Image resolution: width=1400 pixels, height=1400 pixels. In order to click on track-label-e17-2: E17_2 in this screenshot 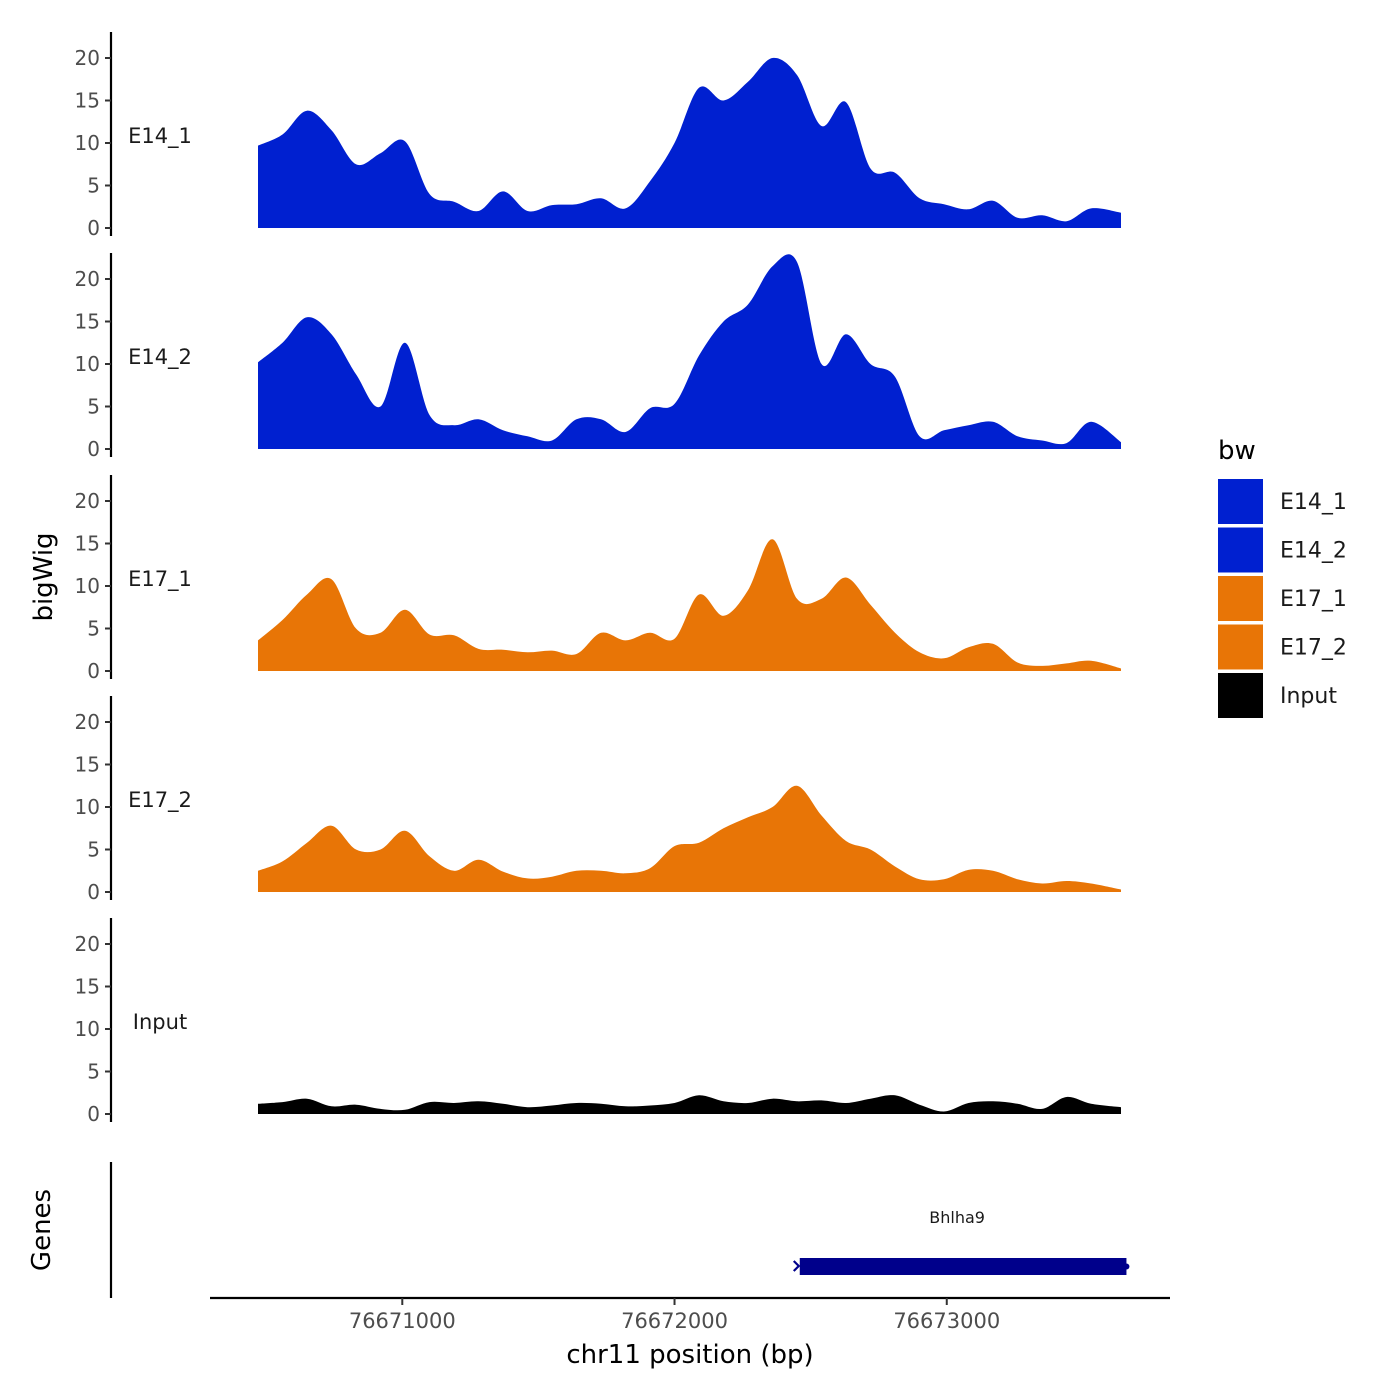, I will do `click(160, 800)`.